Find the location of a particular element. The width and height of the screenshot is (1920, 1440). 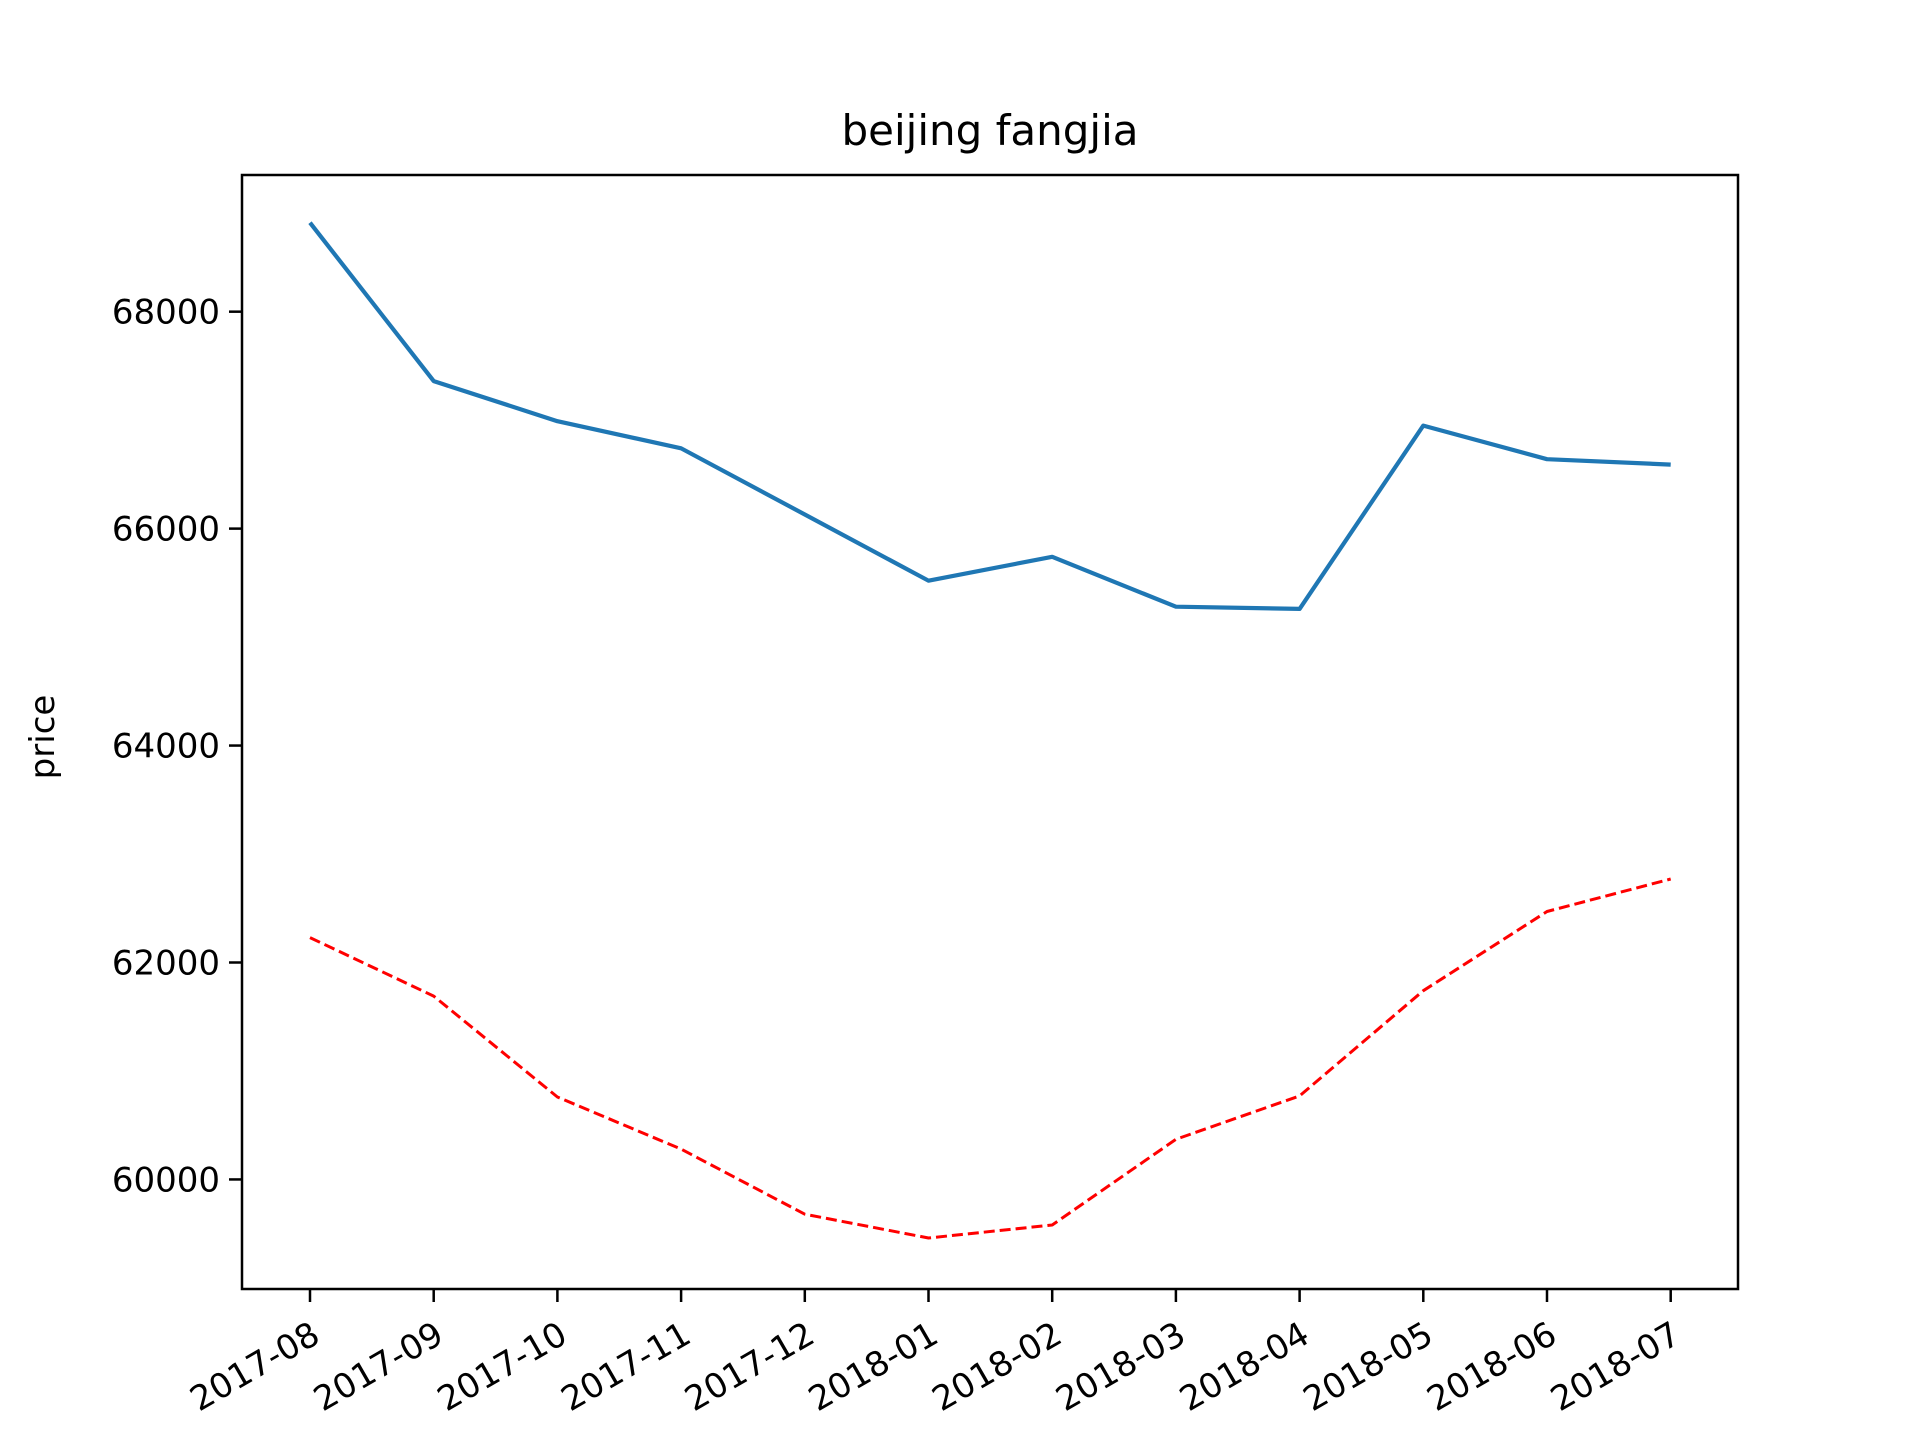

y-tick-label: 66000 is located at coordinates (166, 530).